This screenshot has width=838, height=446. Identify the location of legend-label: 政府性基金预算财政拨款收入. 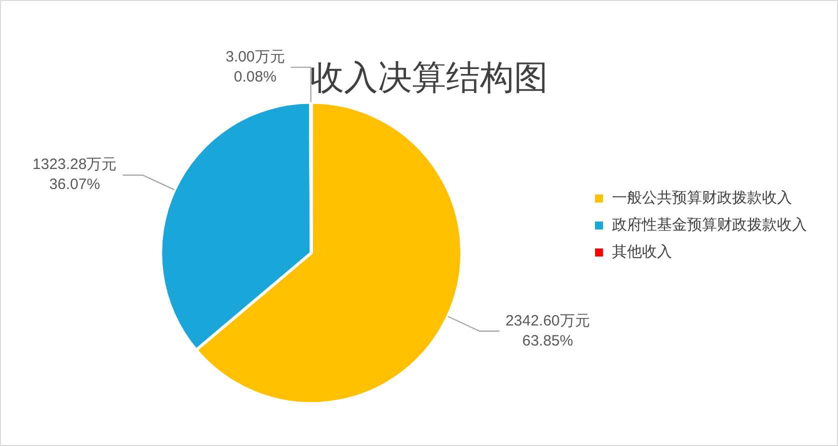
(709, 224).